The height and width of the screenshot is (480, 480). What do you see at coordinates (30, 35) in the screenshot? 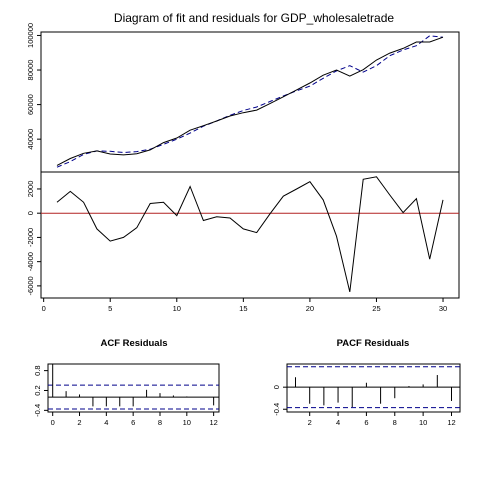
I see `fit-ytick-label: 100000` at bounding box center [30, 35].